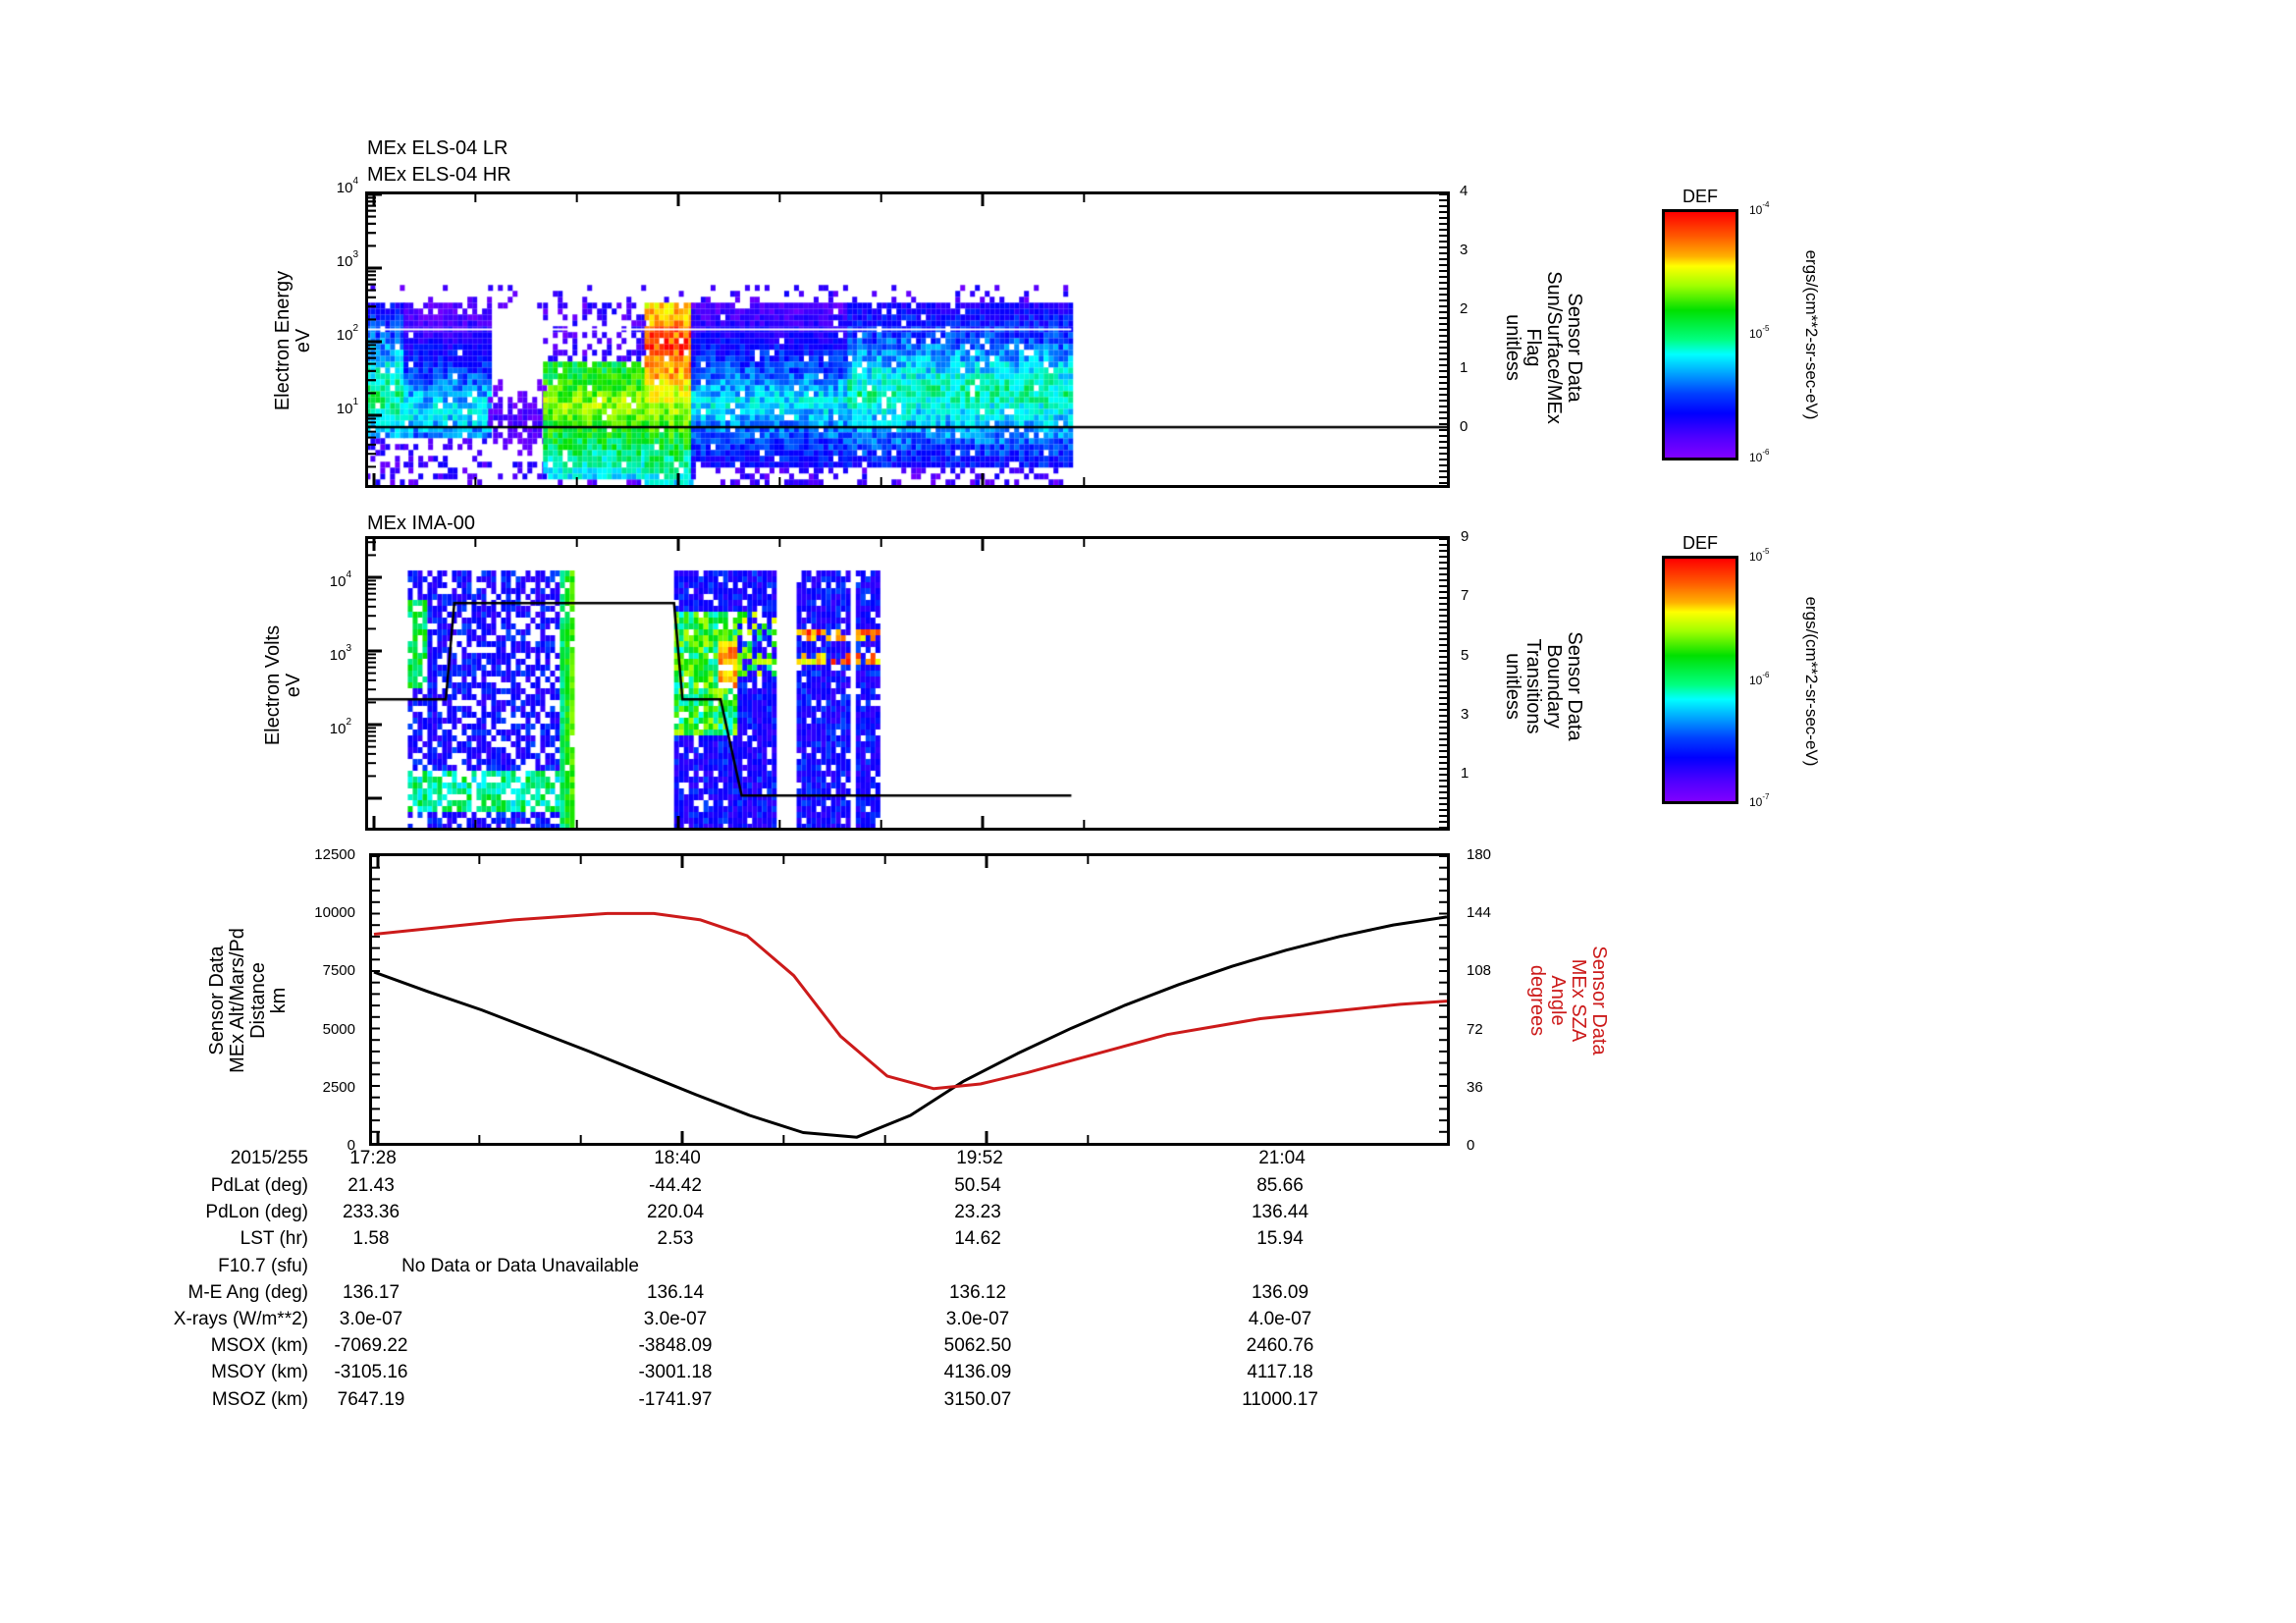 This screenshot has height=1623, width=2296. I want to click on time-tick-1952: 19:52, so click(980, 1158).